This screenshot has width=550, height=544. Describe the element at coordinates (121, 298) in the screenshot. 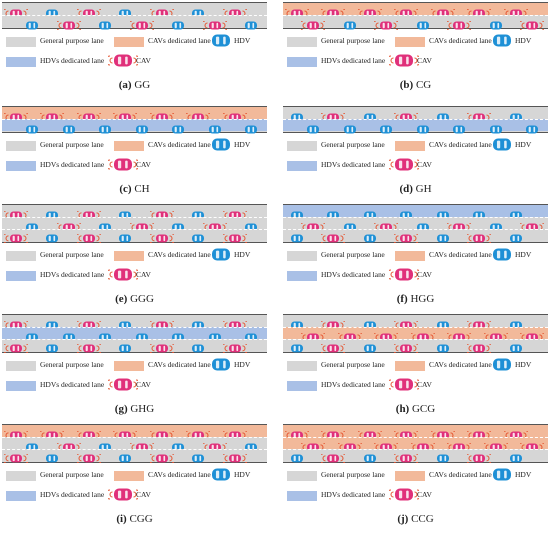

I see `panel-letter: (e)` at that location.